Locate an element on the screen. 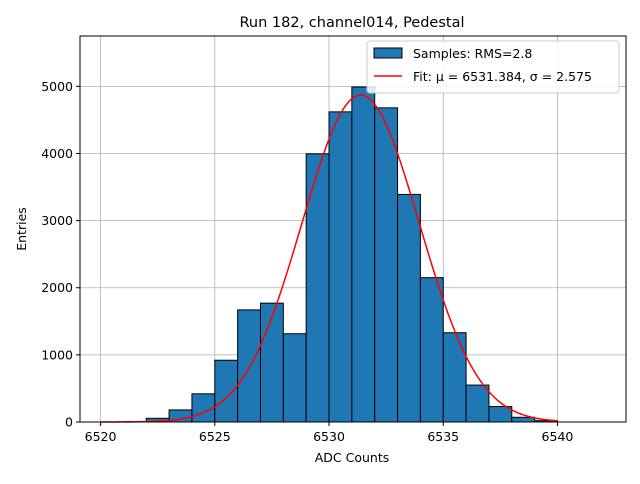 This screenshot has height=484, width=640. legend-swatch-samples is located at coordinates (388, 53).